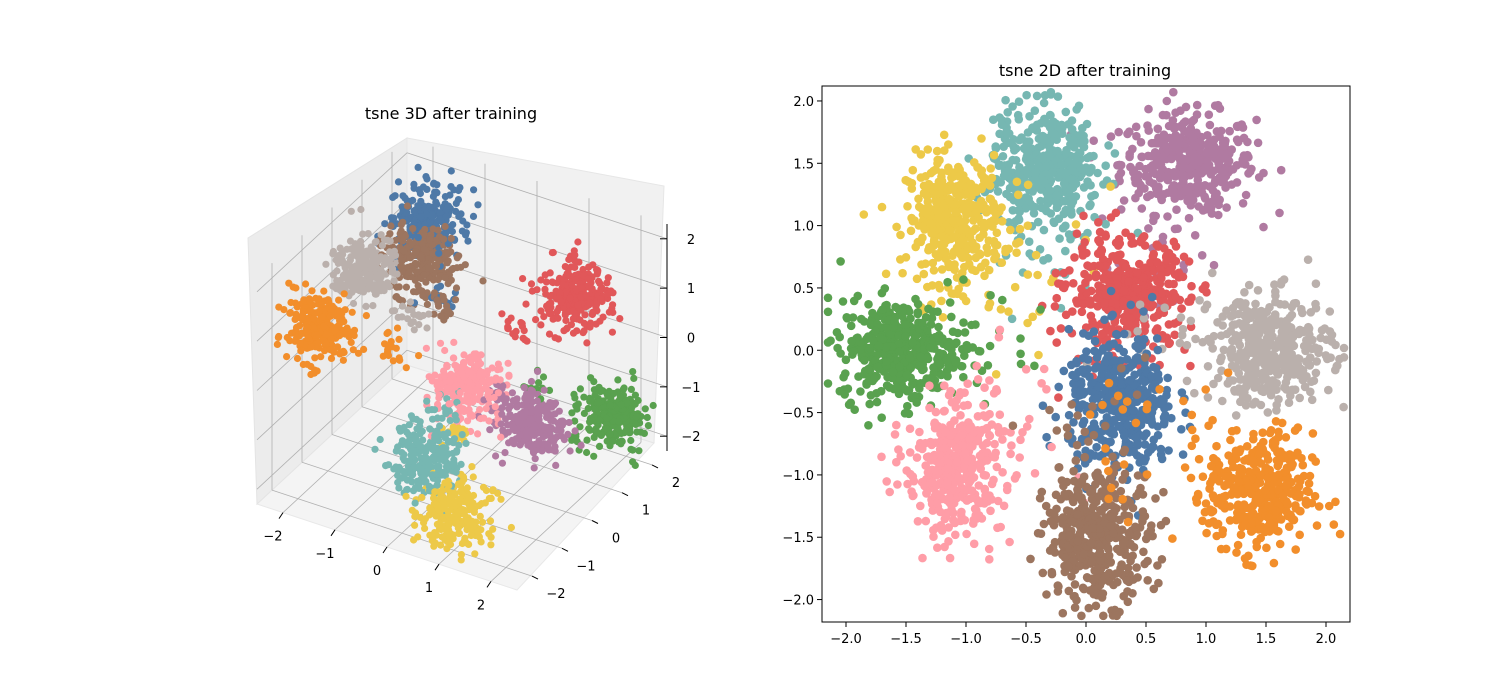 This screenshot has width=1500, height=700. What do you see at coordinates (616, 539) in the screenshot?
I see `y-tick-label-3d: 0` at bounding box center [616, 539].